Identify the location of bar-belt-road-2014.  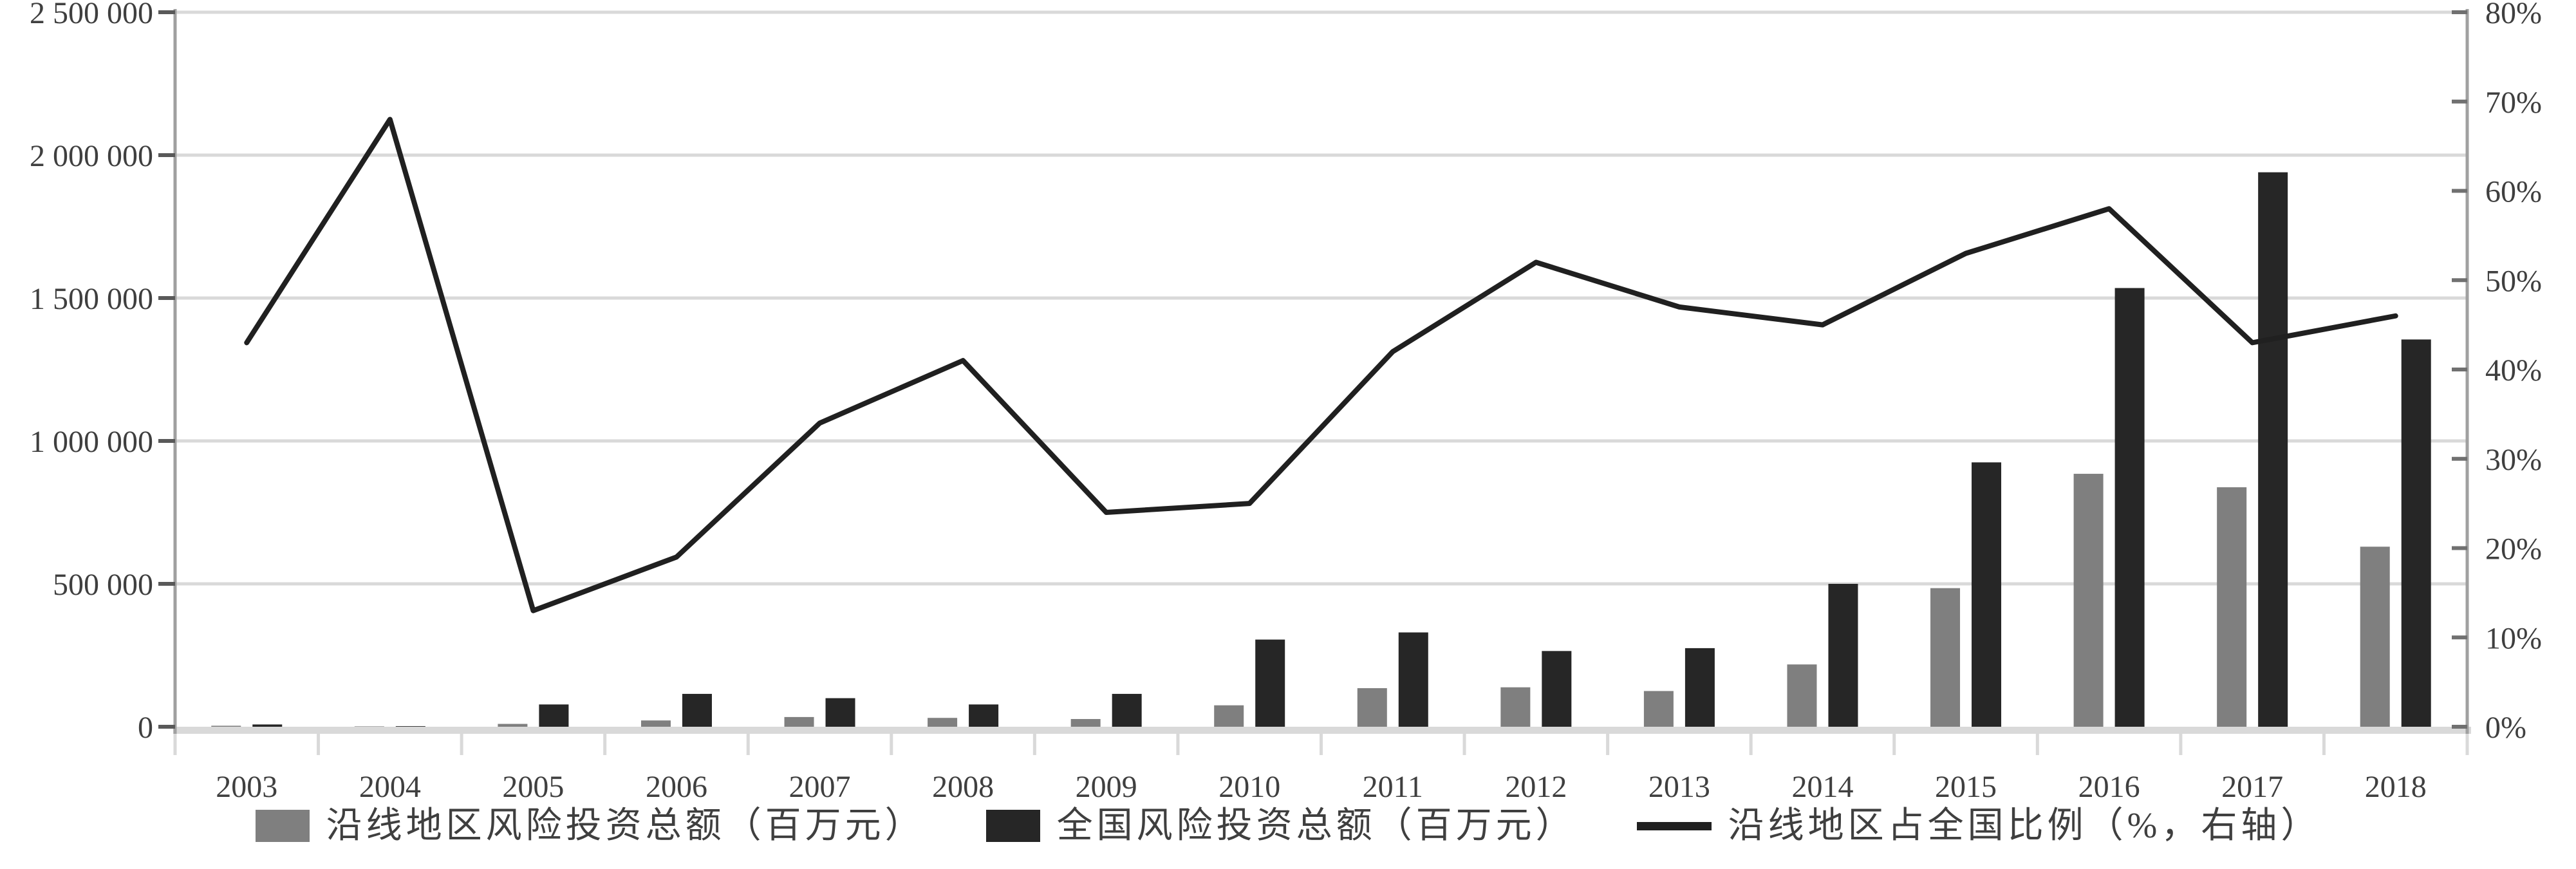
(1802, 695).